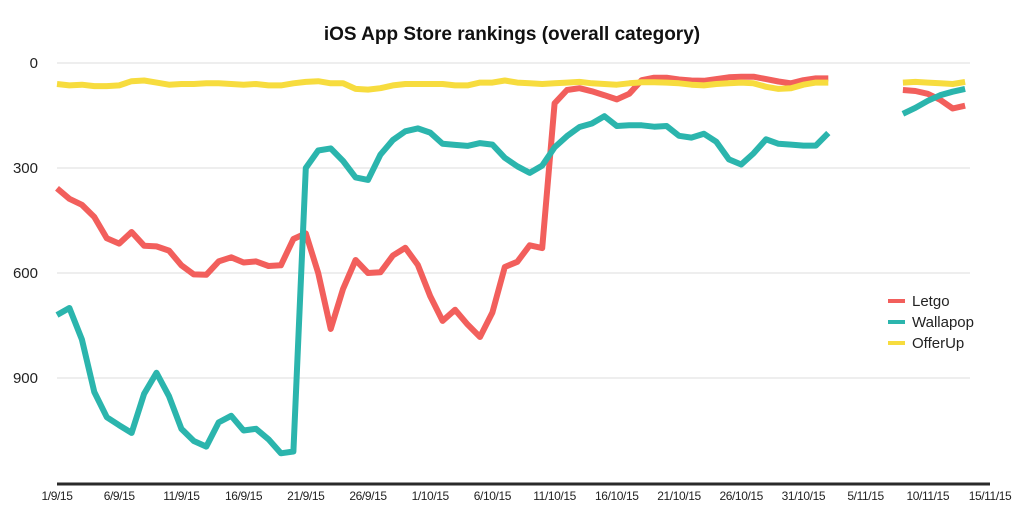 The height and width of the screenshot is (532, 1024). I want to click on x-tick-label: 10/11/15, so click(927, 496).